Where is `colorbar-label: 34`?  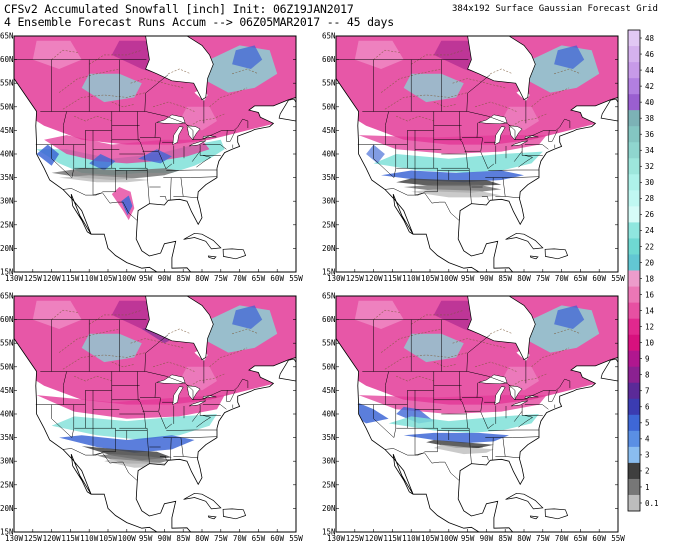 colorbar-label: 34 is located at coordinates (650, 150).